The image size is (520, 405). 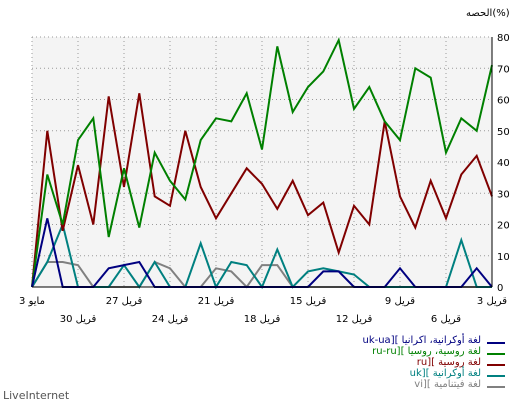 I want to click on y-tick-labels: 0 10 20 30 40 50 60 70 80, so click(x=503, y=163).